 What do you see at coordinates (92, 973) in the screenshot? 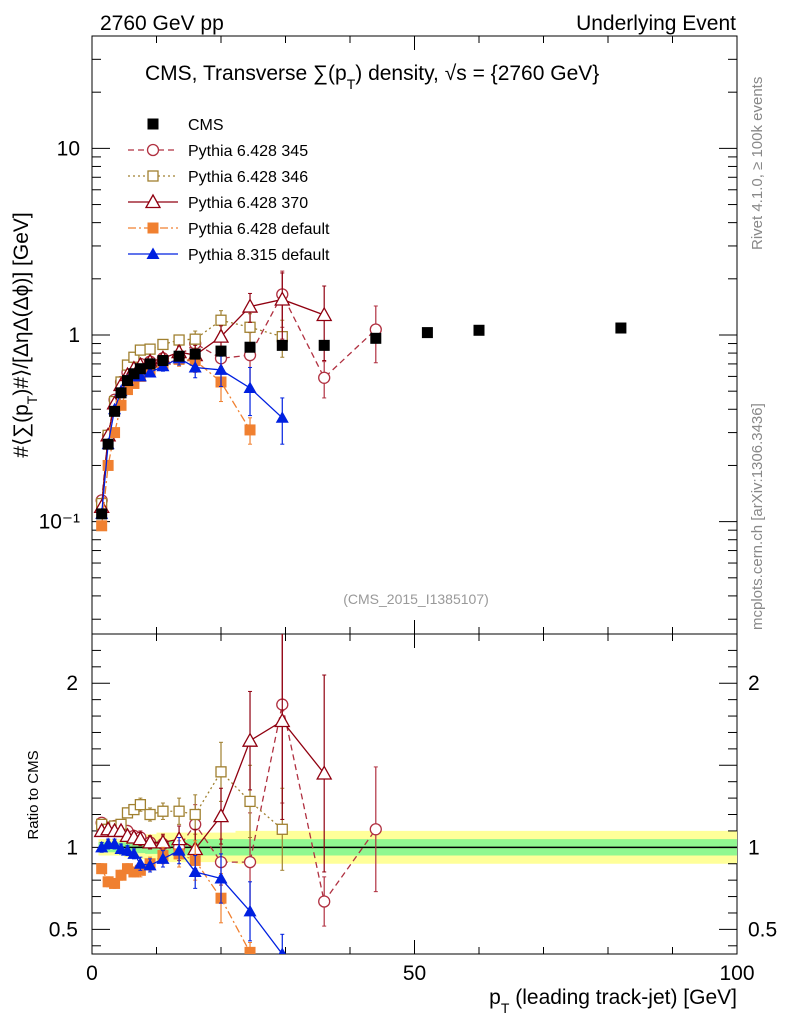
I see `x-tick-label: 0` at bounding box center [92, 973].